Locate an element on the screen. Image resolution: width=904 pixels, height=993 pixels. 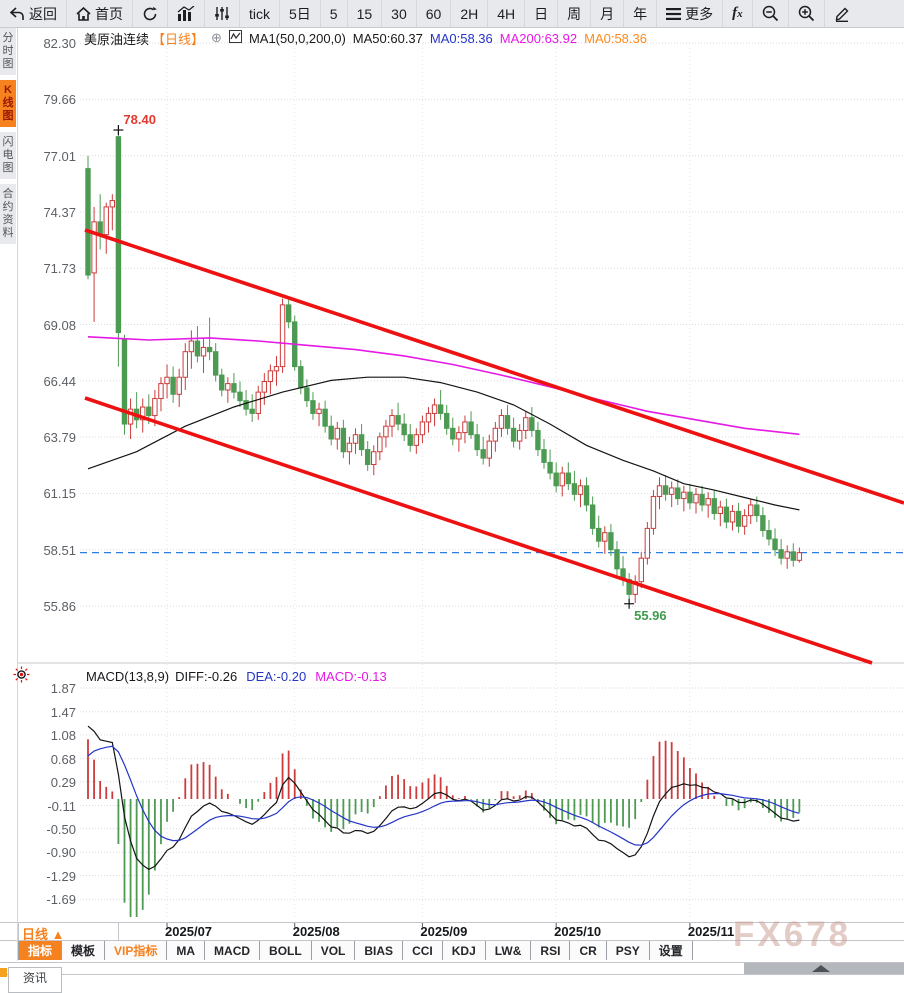
fx-icon: fx is located at coordinates (737, 13).